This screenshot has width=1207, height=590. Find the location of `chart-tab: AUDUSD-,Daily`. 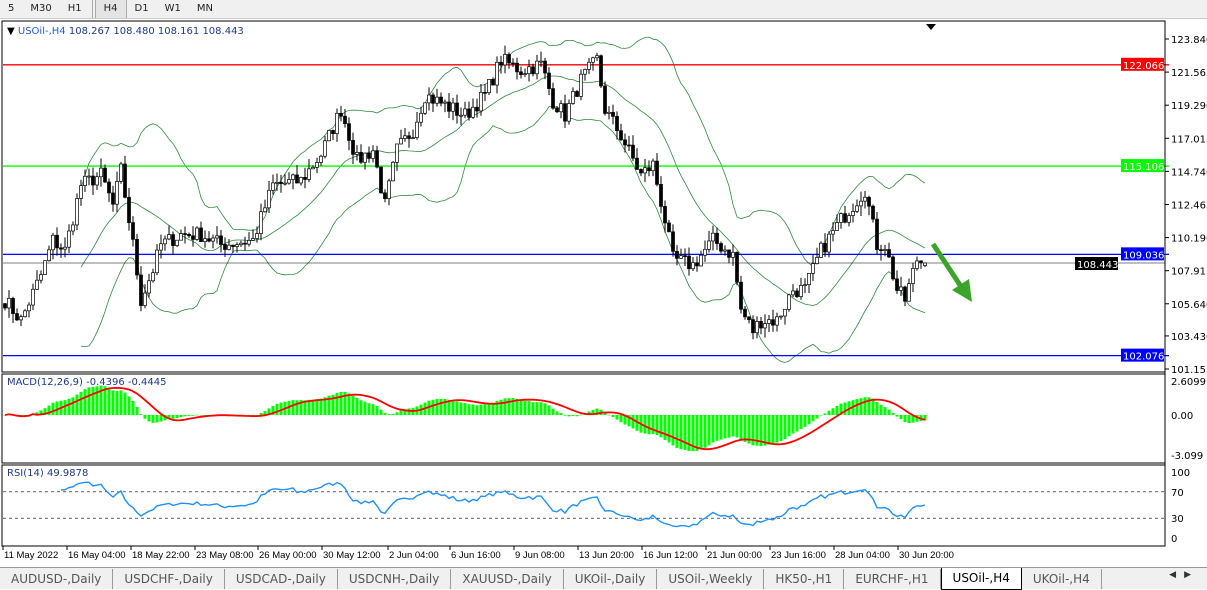

chart-tab: AUDUSD-,Daily is located at coordinates (57, 579).